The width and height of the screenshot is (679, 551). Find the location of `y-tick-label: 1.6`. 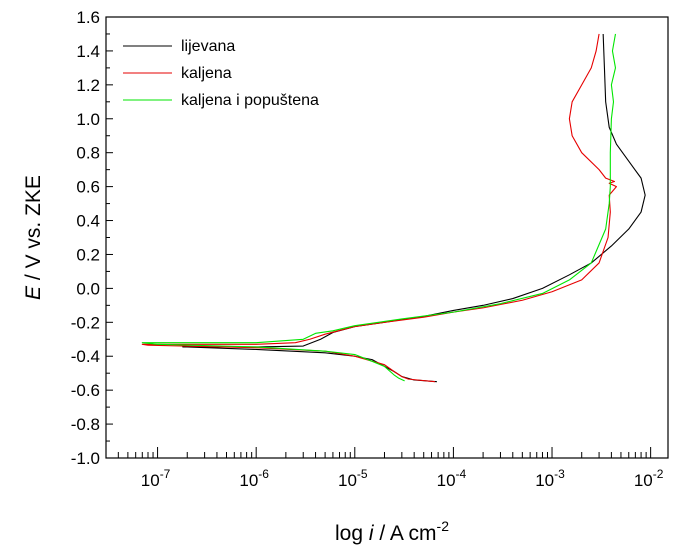

y-tick-label: 1.6 is located at coordinates (88, 17).